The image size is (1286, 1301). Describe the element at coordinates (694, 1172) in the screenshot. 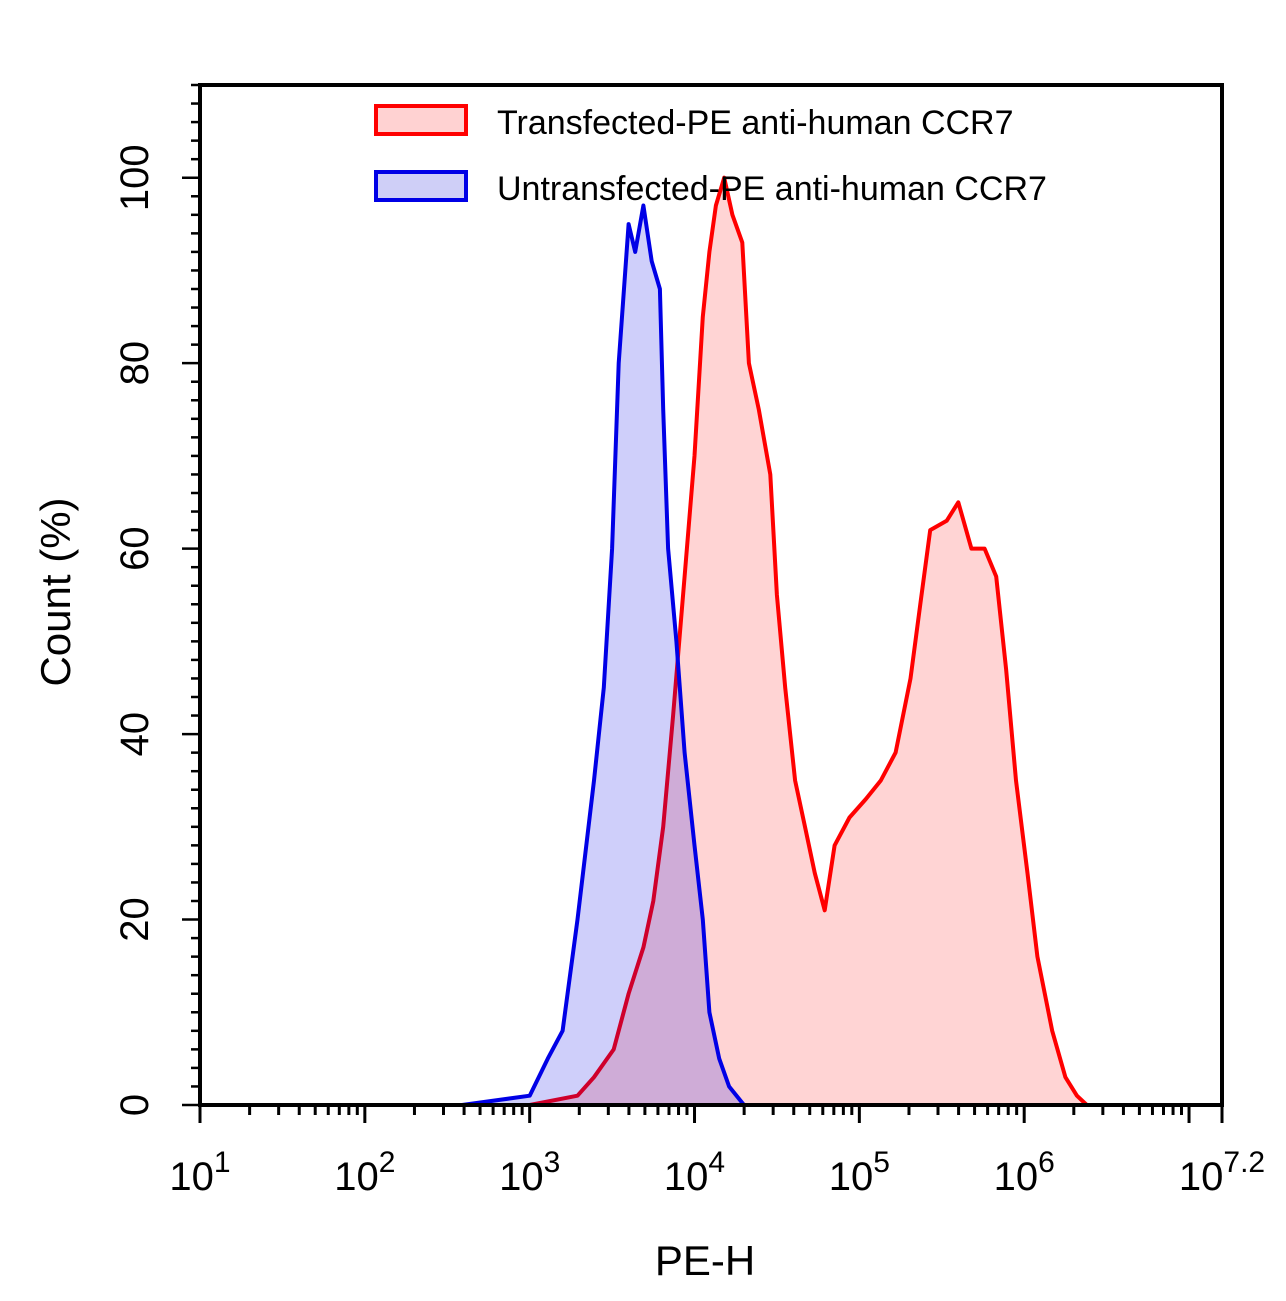

I see `x-tick-label: 10⁴` at that location.